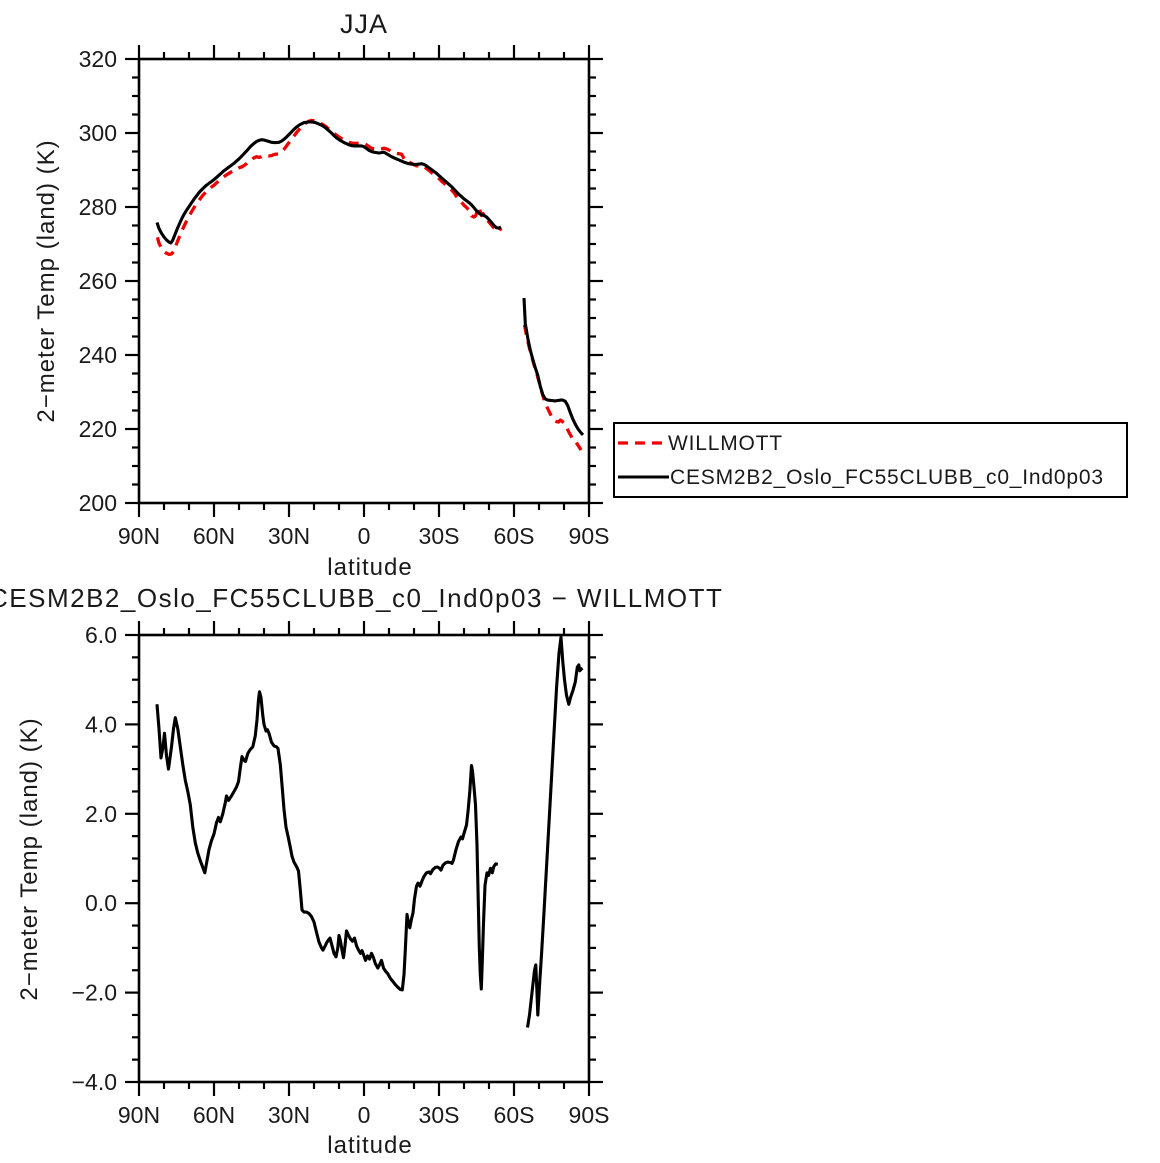  Describe the element at coordinates (98, 355) in the screenshot. I see `y-tick-label: 240` at that location.